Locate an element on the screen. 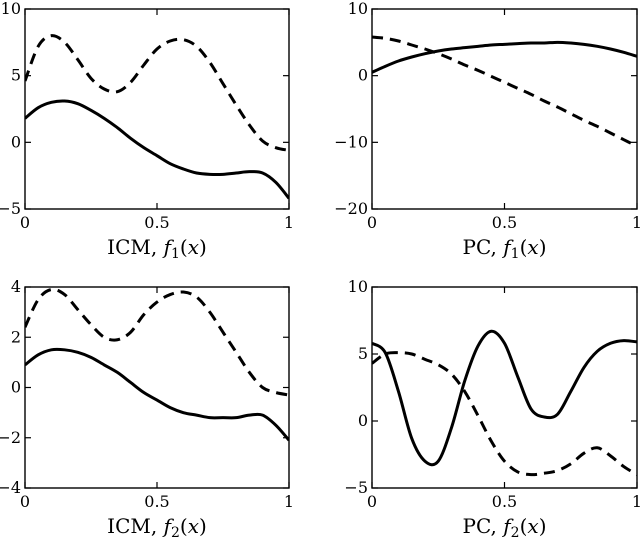  y-tick-label: −4 is located at coordinates (10, 487).